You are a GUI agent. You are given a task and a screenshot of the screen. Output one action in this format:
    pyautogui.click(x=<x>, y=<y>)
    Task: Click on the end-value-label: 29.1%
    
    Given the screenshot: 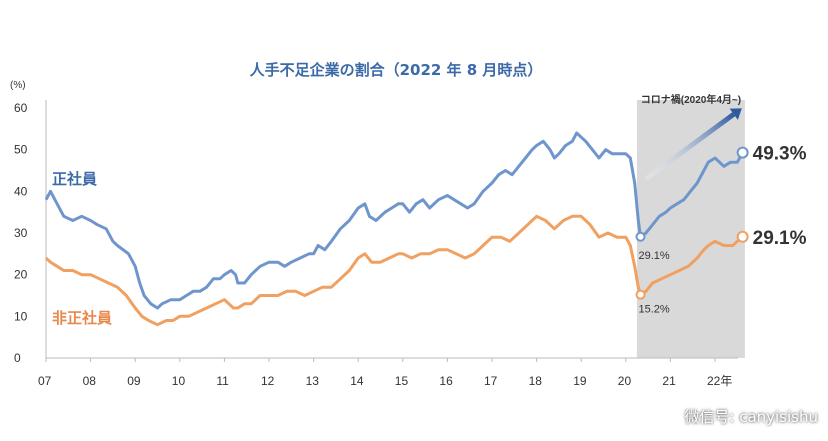 What is the action you would take?
    pyautogui.click(x=780, y=238)
    